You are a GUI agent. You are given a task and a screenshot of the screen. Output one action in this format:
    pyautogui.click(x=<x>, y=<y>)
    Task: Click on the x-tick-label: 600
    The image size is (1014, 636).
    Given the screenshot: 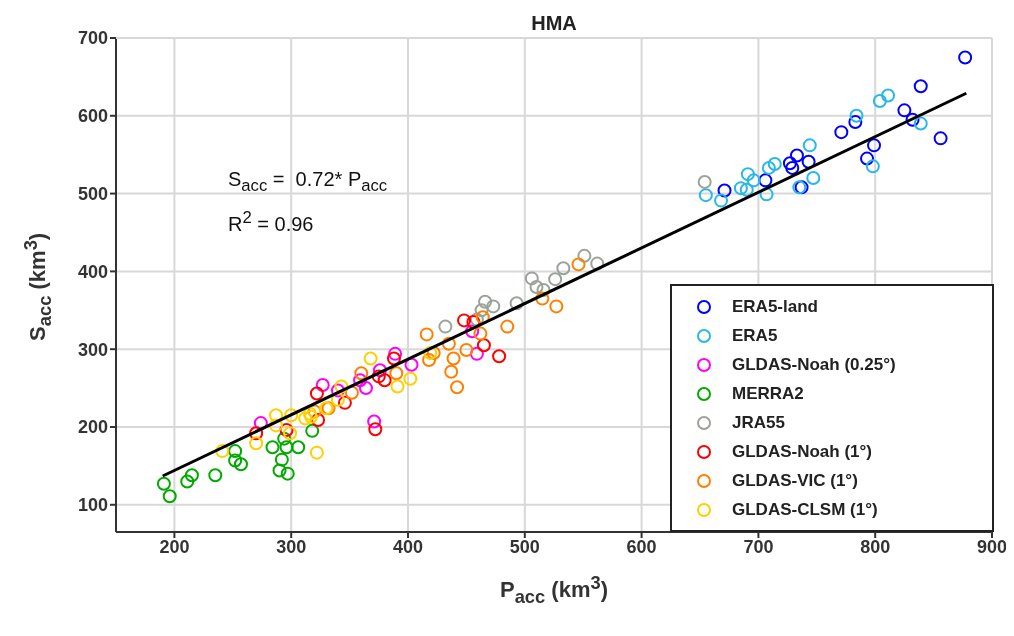 What is the action you would take?
    pyautogui.click(x=641, y=546)
    